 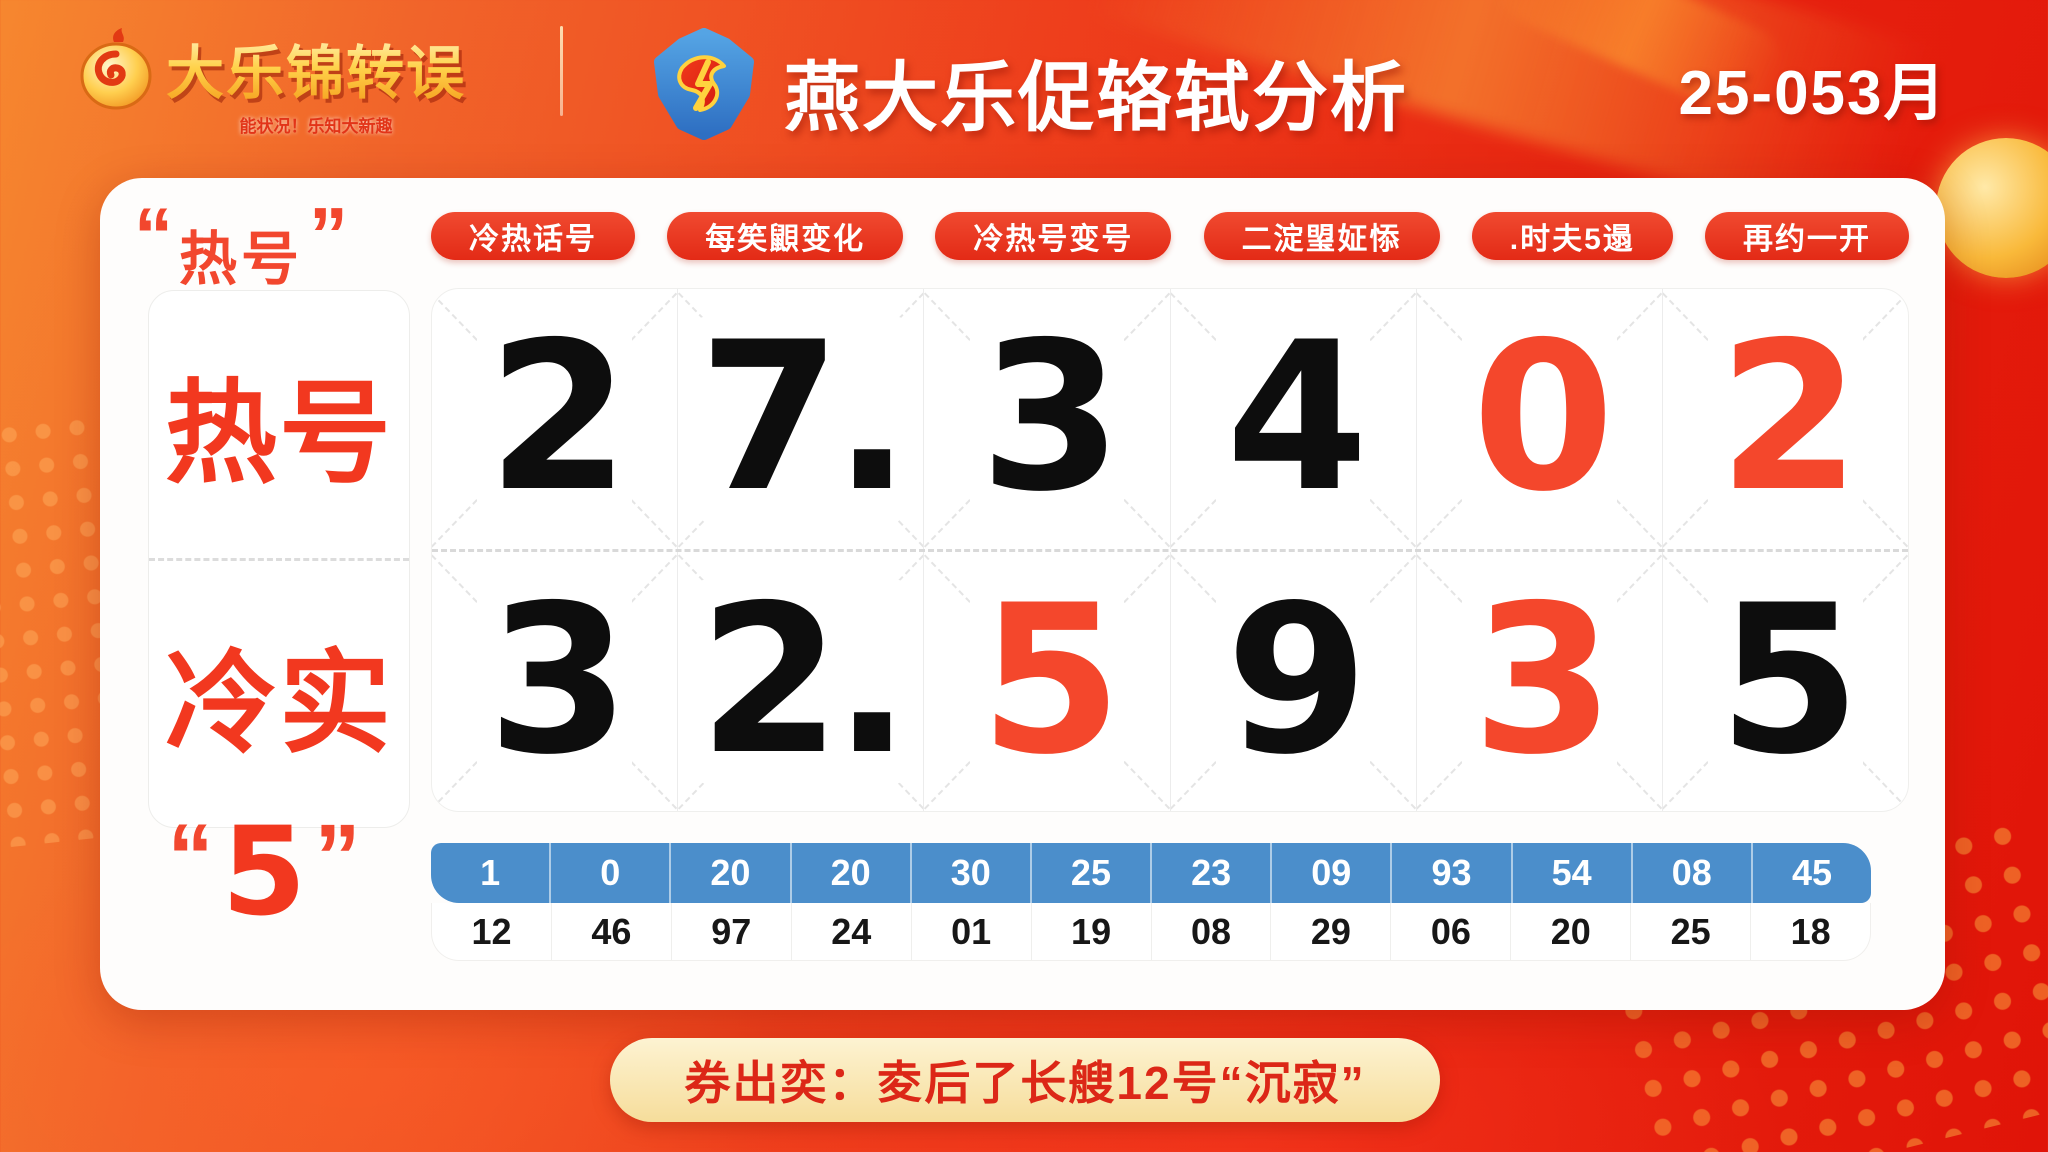 I want to click on cold-digit-cell-2: 2., so click(x=800, y=681).